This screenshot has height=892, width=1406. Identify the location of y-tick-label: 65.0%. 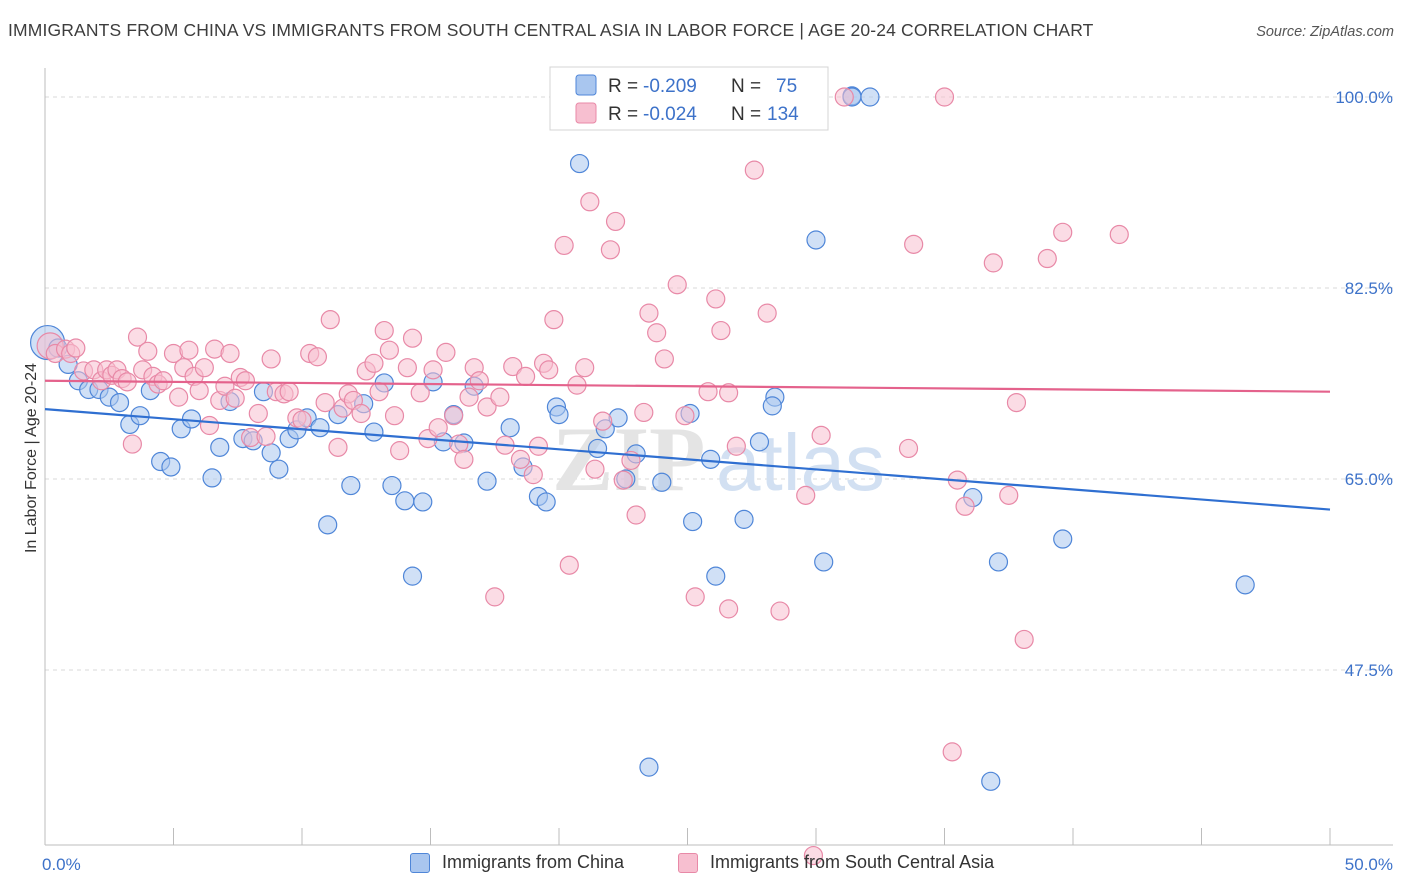
(1369, 479).